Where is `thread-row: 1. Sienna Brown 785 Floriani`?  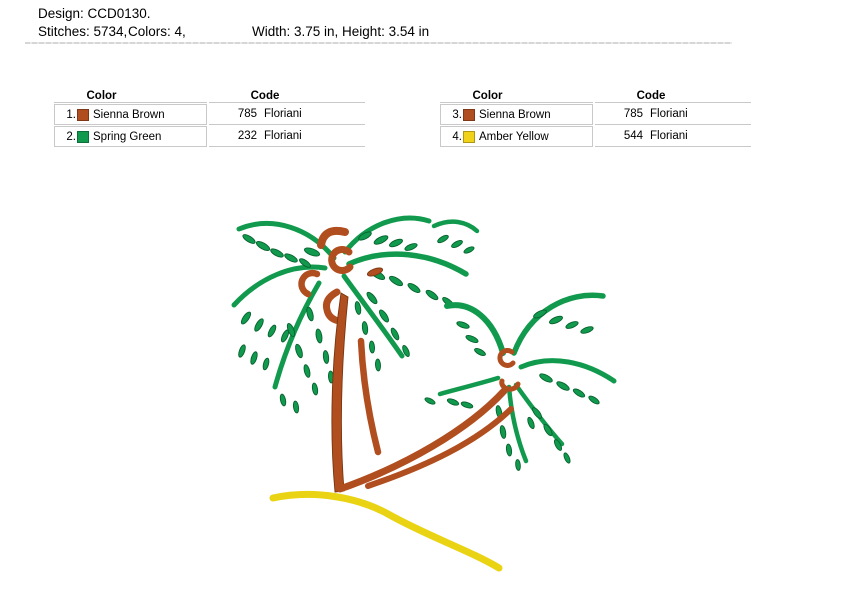
thread-row: 1. Sienna Brown 785 Floriani is located at coordinates (209, 114).